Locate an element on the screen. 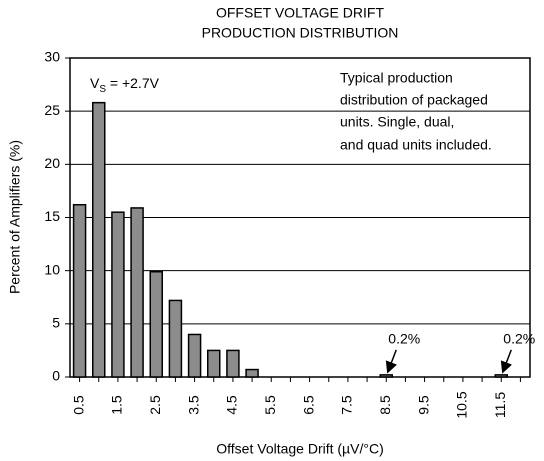 The image size is (544, 461). annotation-part: S is located at coordinates (102, 89).